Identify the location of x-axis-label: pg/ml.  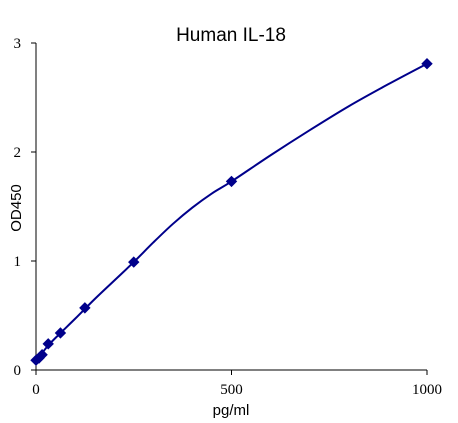
(231, 410).